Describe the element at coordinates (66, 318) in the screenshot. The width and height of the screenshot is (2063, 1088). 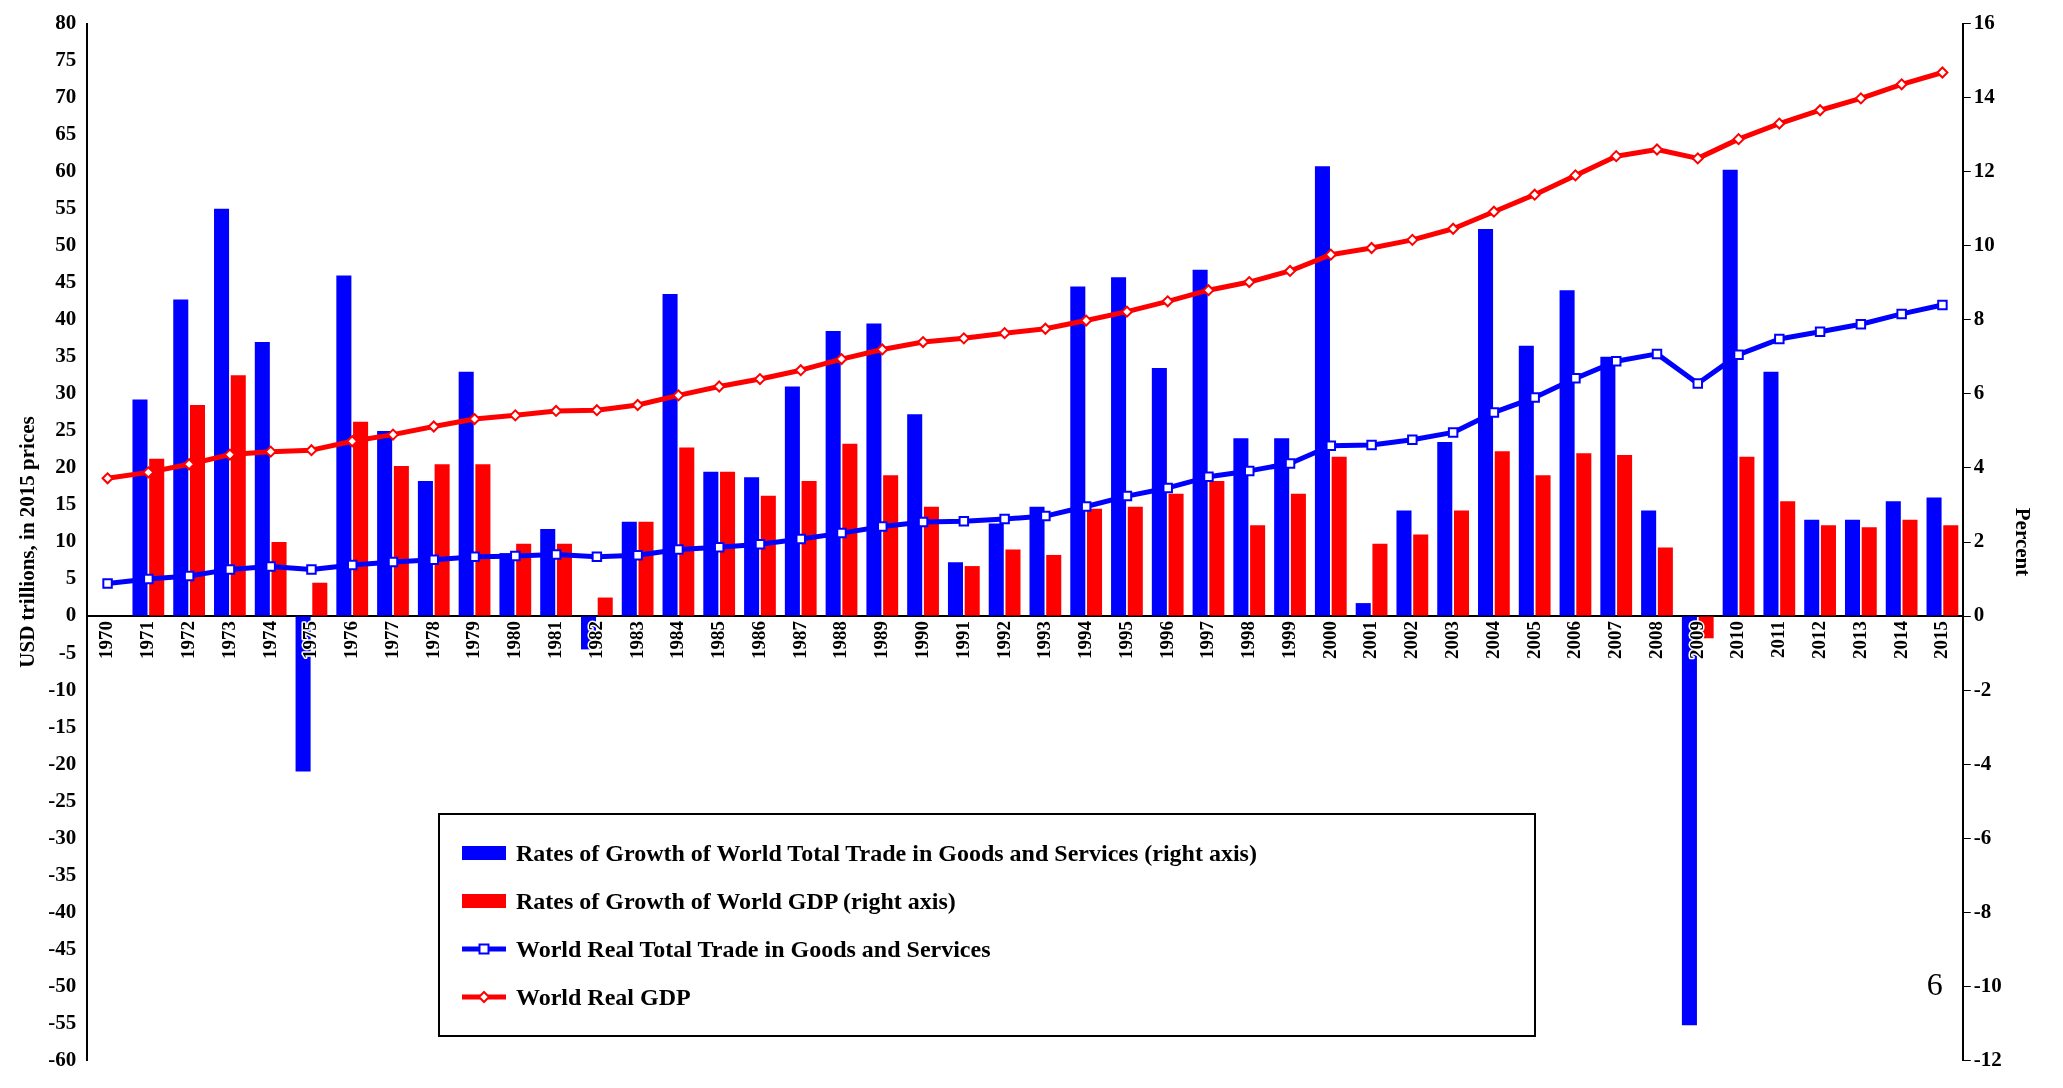
I see `y-tick-label: 40` at that location.